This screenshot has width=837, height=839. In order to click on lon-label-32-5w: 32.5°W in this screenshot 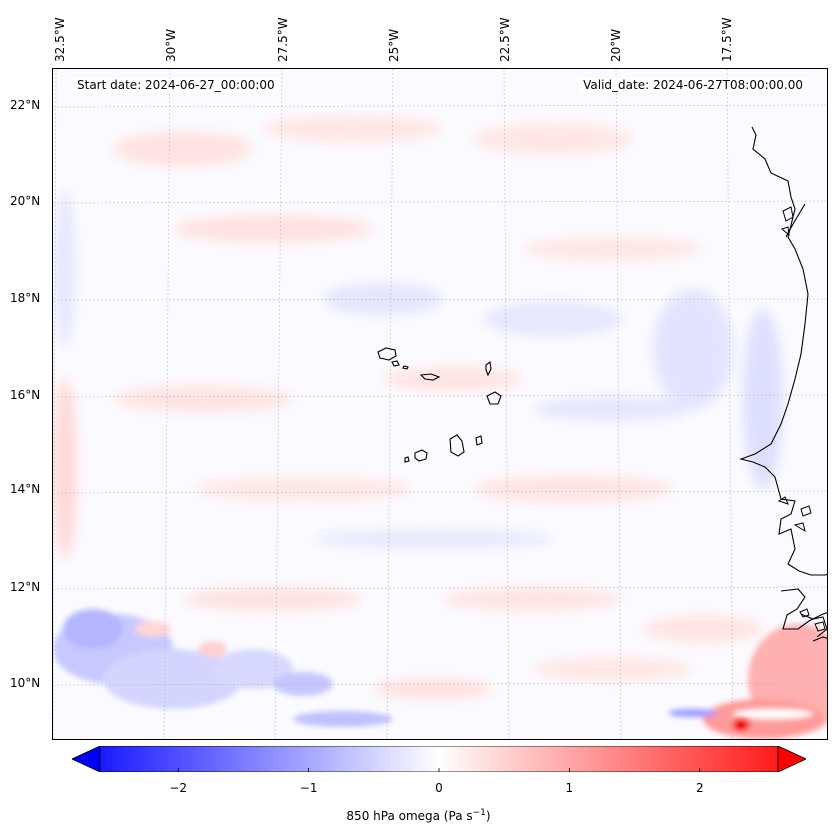, I will do `click(60, 39)`.